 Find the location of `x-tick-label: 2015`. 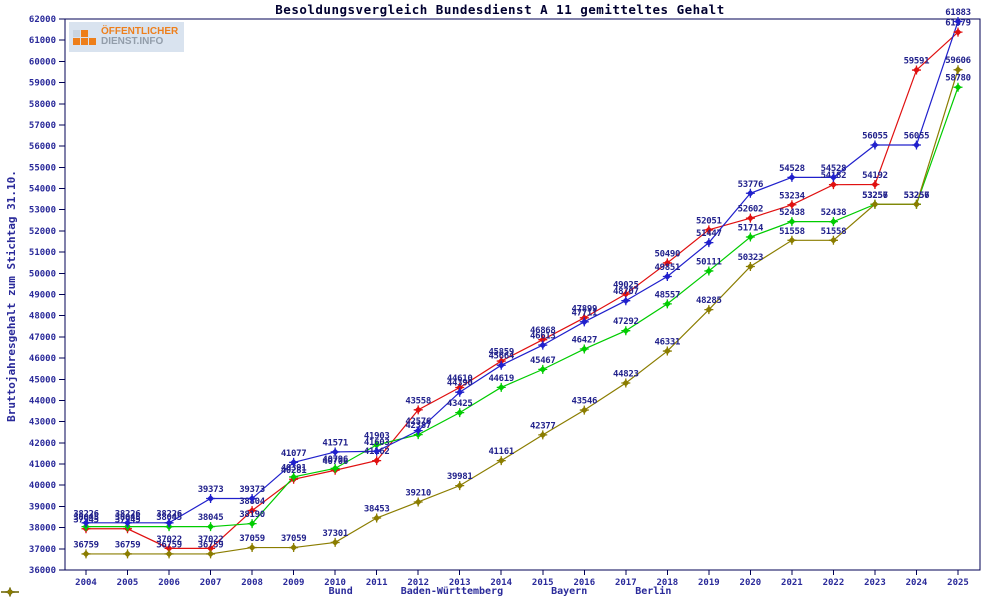

x-tick-label: 2015 is located at coordinates (543, 583).